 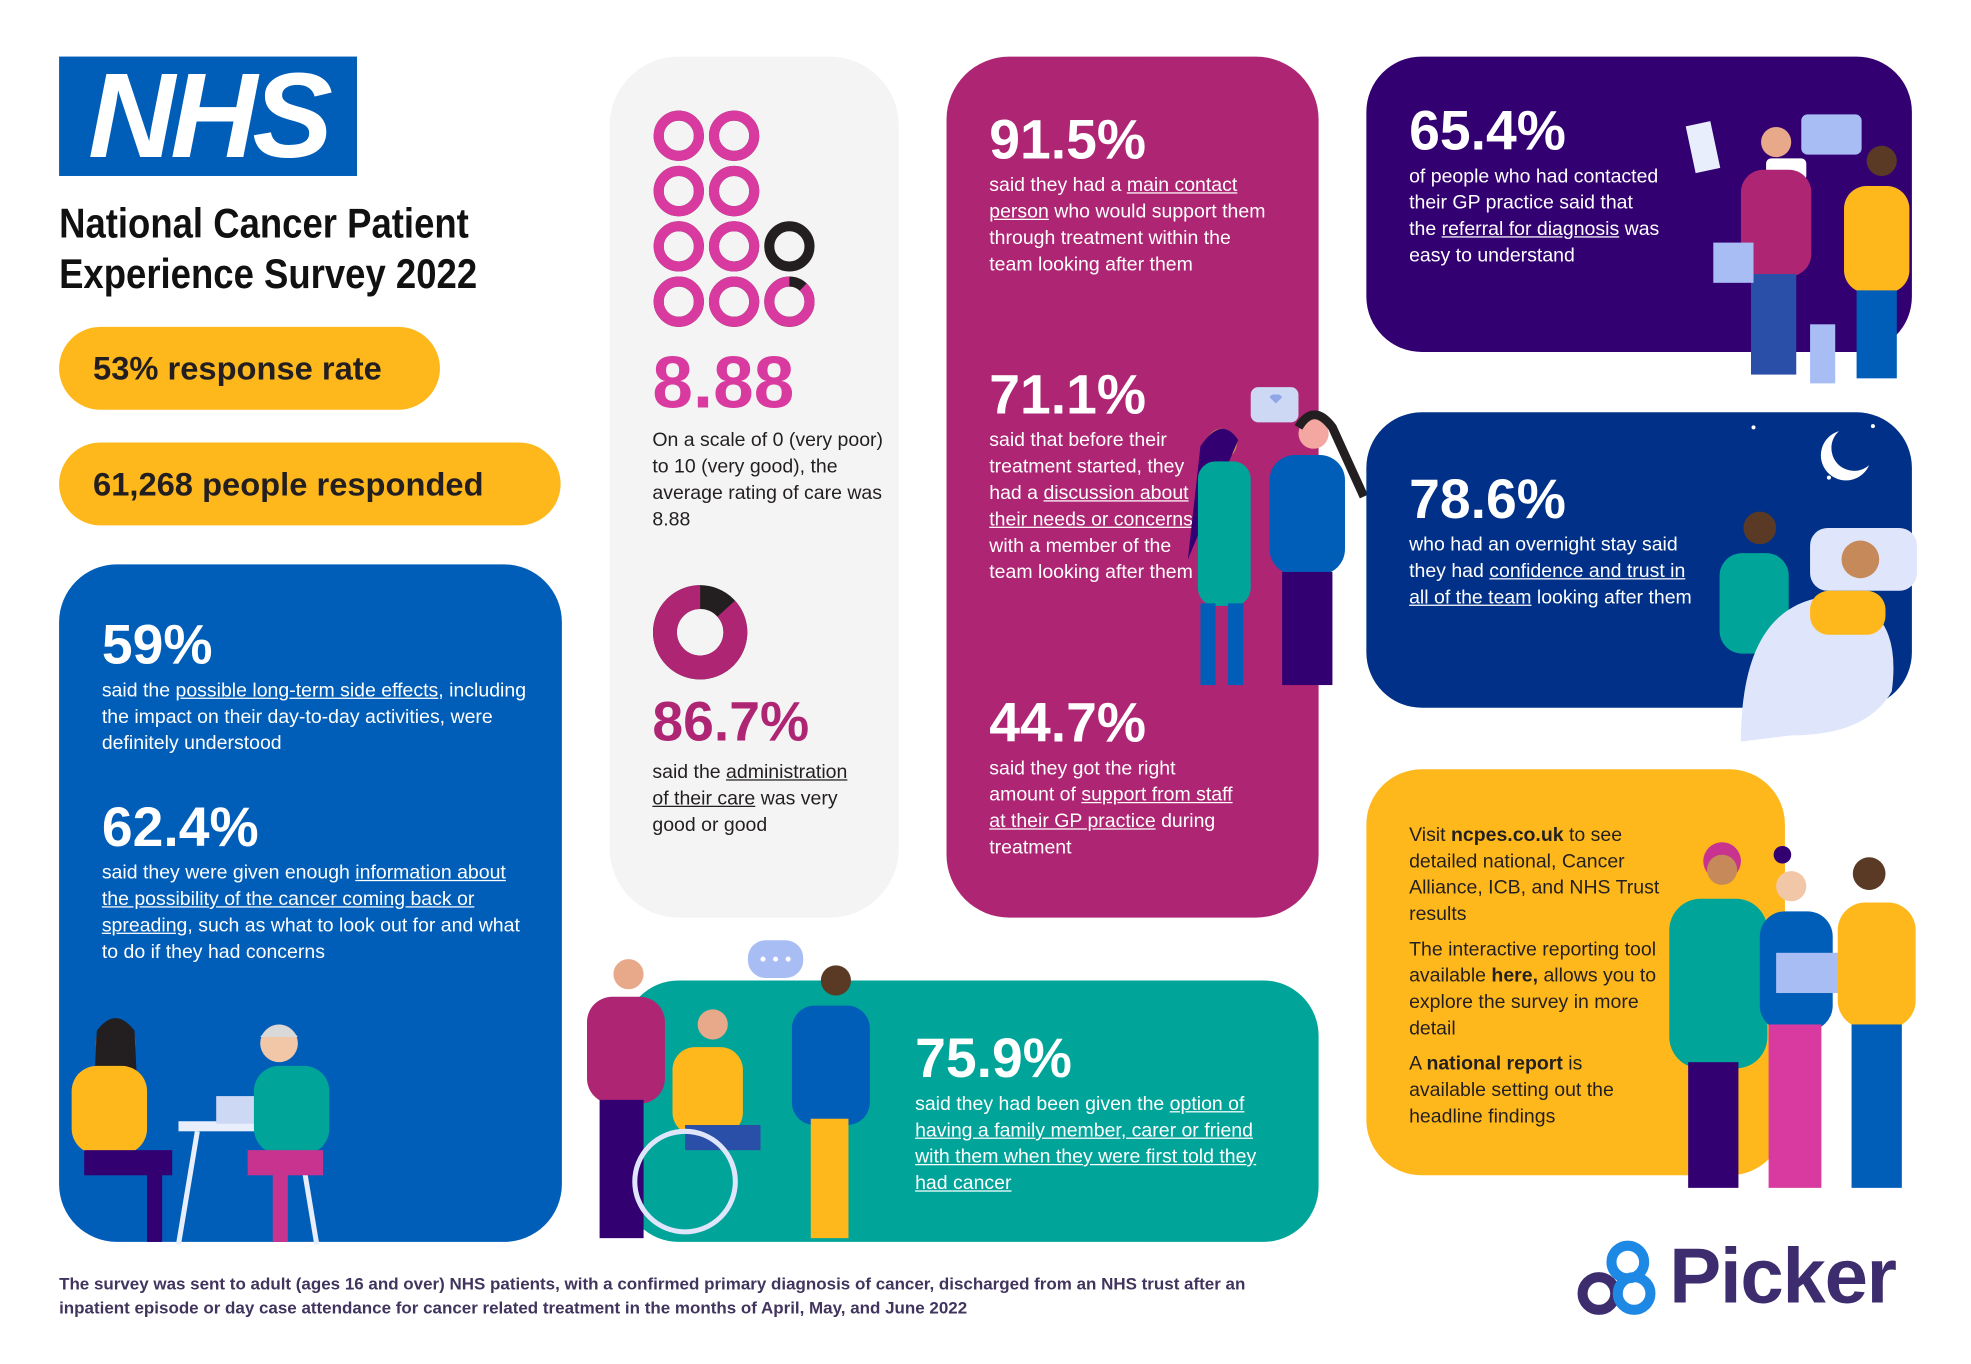 What do you see at coordinates (728, 1089) in the screenshot?
I see `family-wheelchair-illustration` at bounding box center [728, 1089].